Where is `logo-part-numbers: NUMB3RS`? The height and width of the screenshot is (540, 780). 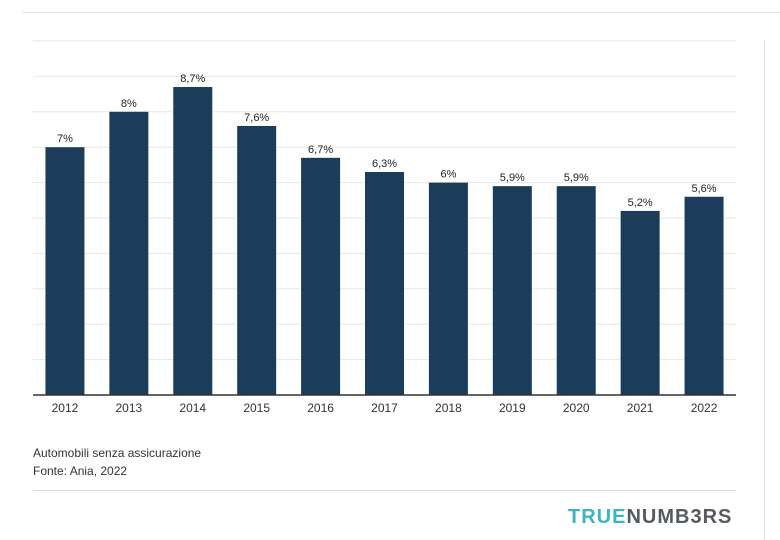
logo-part-numbers: NUMB3RS is located at coordinates (679, 517).